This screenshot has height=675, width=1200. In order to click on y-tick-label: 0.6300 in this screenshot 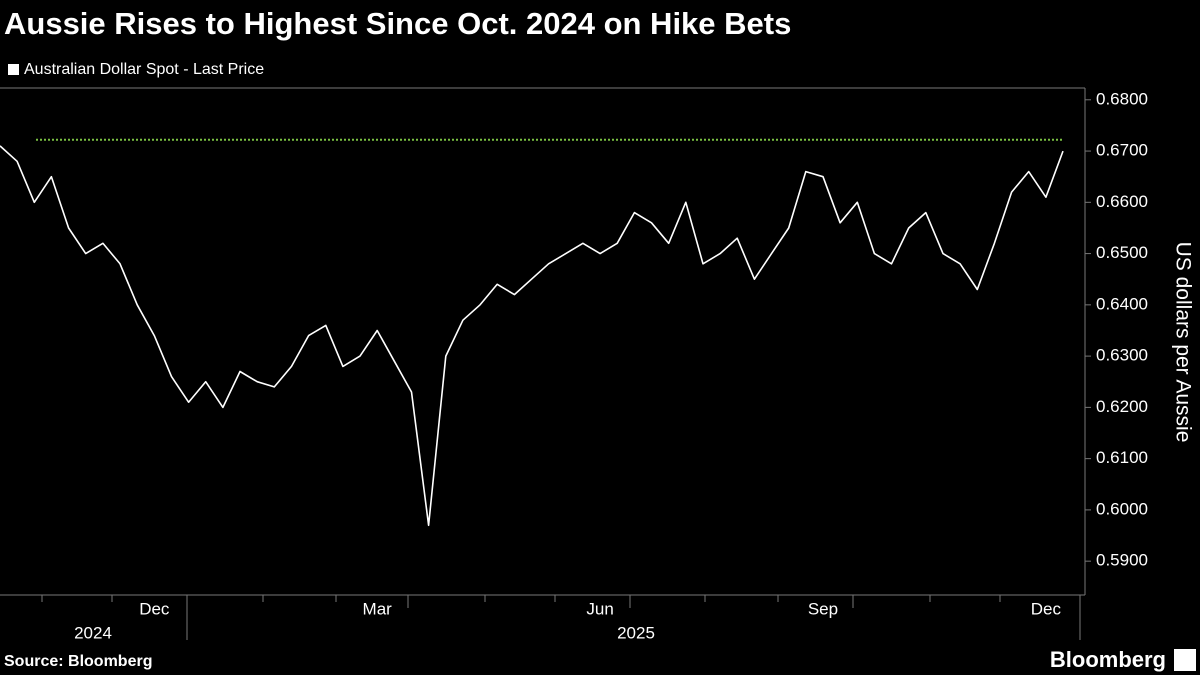, I will do `click(1122, 355)`.